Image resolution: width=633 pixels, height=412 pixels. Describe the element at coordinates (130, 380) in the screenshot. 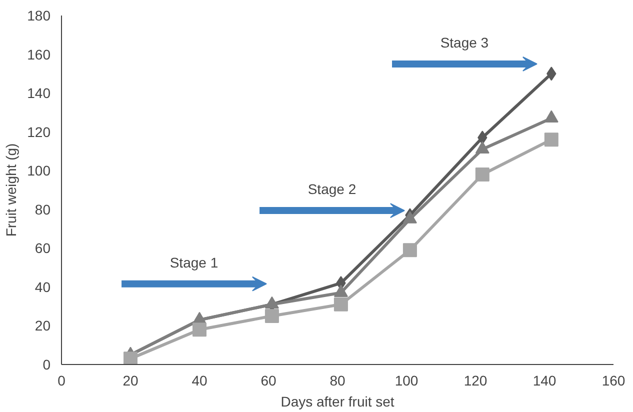

I see `x-tick-label: 20` at that location.